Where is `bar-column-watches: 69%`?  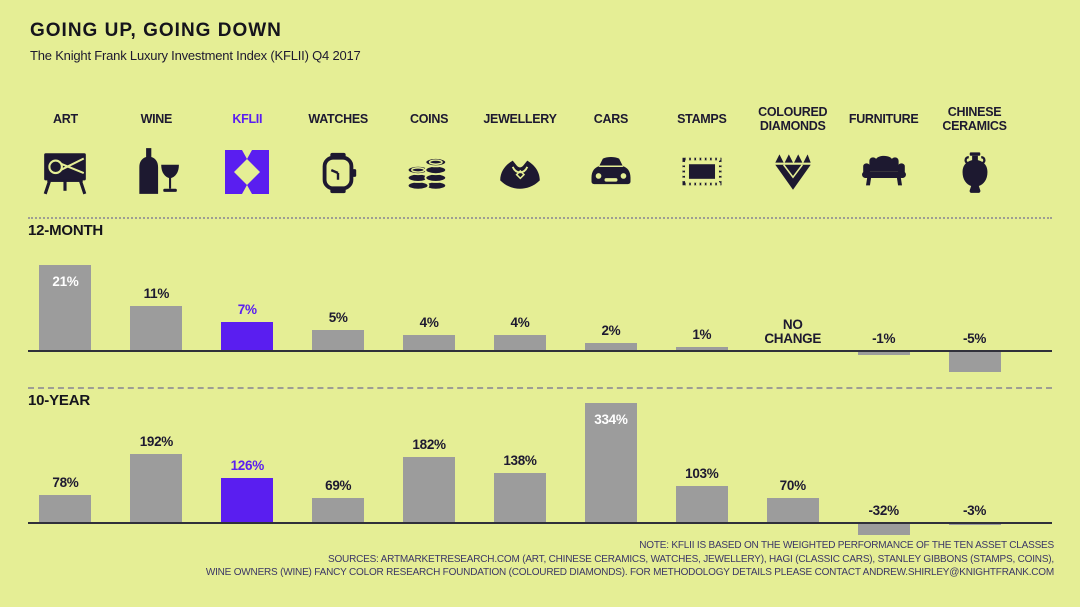 bar-column-watches: 69% is located at coordinates (338, 461).